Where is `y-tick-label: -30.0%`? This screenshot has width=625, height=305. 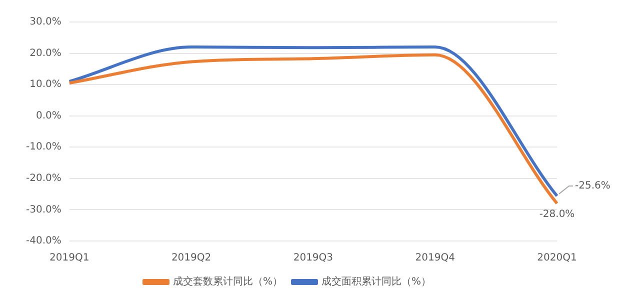 y-tick-label: -30.0% is located at coordinates (44, 210).